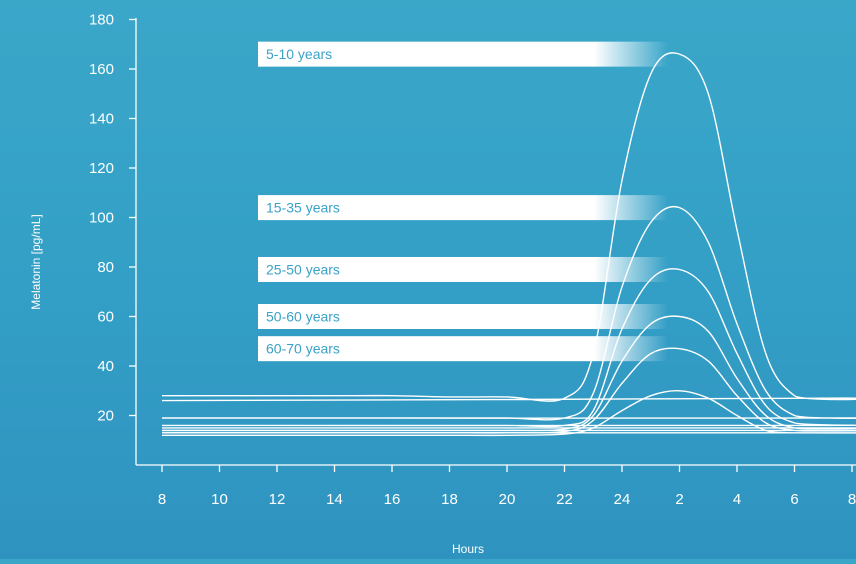 The height and width of the screenshot is (564, 856). What do you see at coordinates (303, 269) in the screenshot?
I see `series-tag-label: 25-50 years` at bounding box center [303, 269].